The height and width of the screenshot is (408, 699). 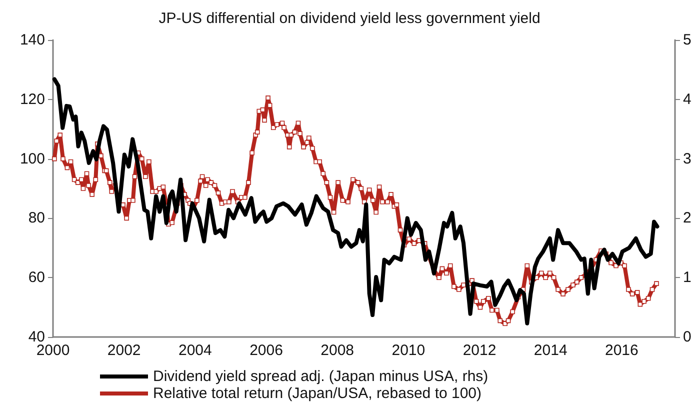 I want to click on y2-tick-label: 1, so click(x=687, y=277).